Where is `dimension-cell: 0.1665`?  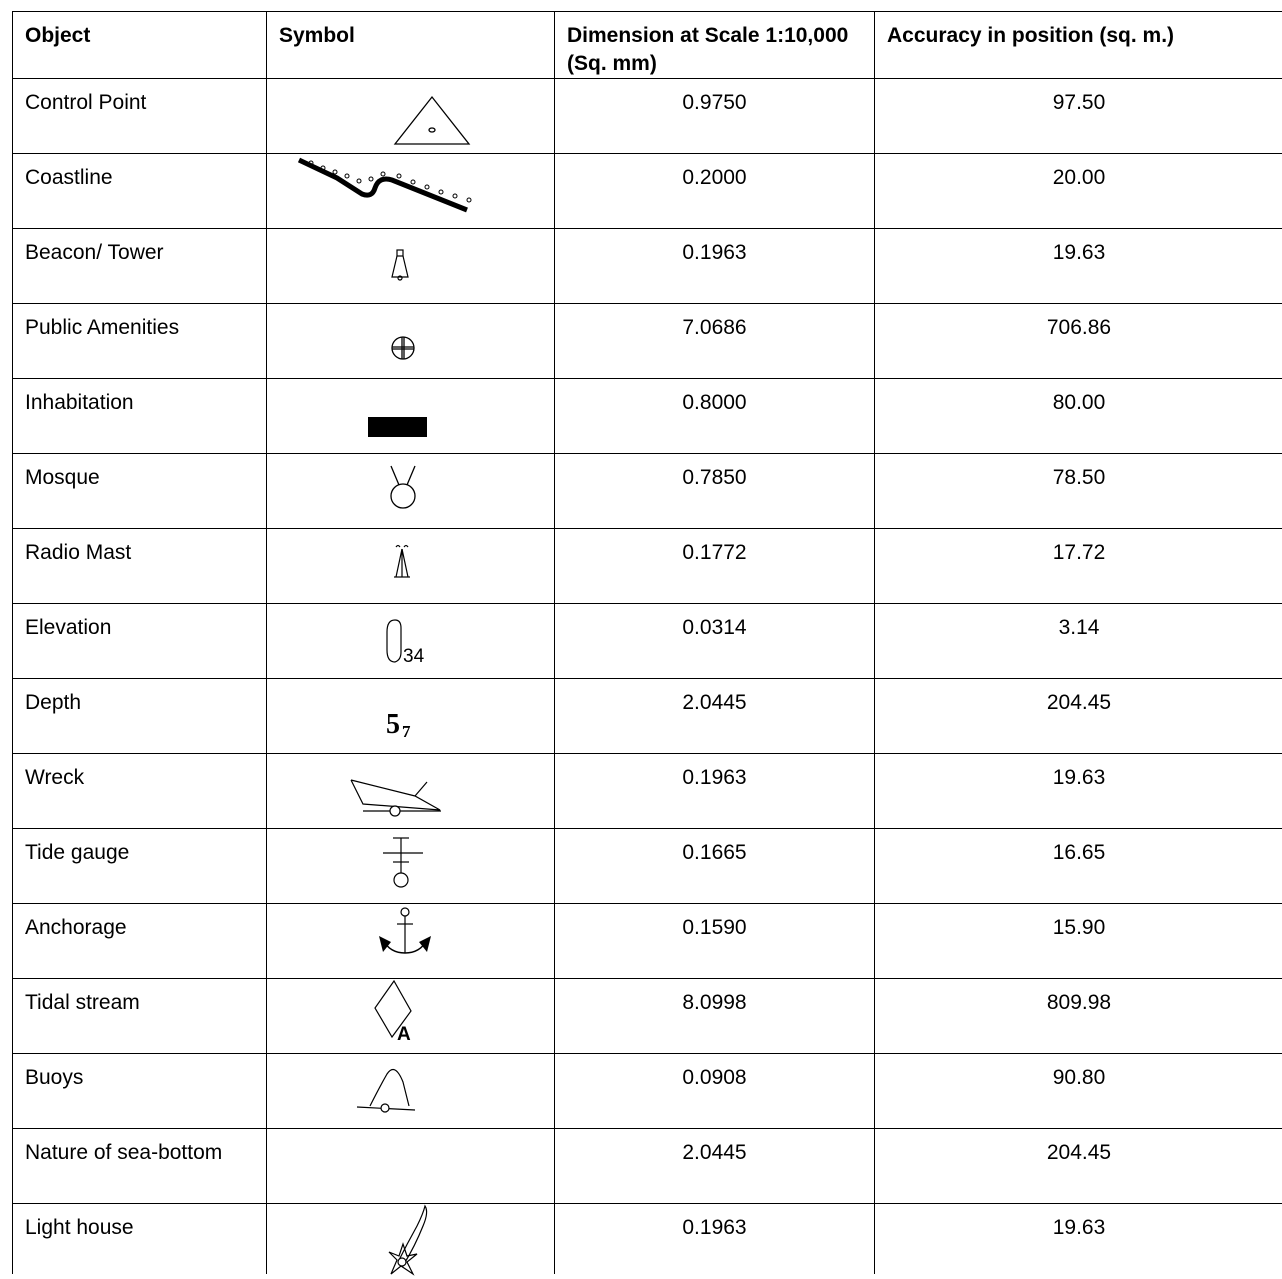
dimension-cell: 0.1665 is located at coordinates (715, 866).